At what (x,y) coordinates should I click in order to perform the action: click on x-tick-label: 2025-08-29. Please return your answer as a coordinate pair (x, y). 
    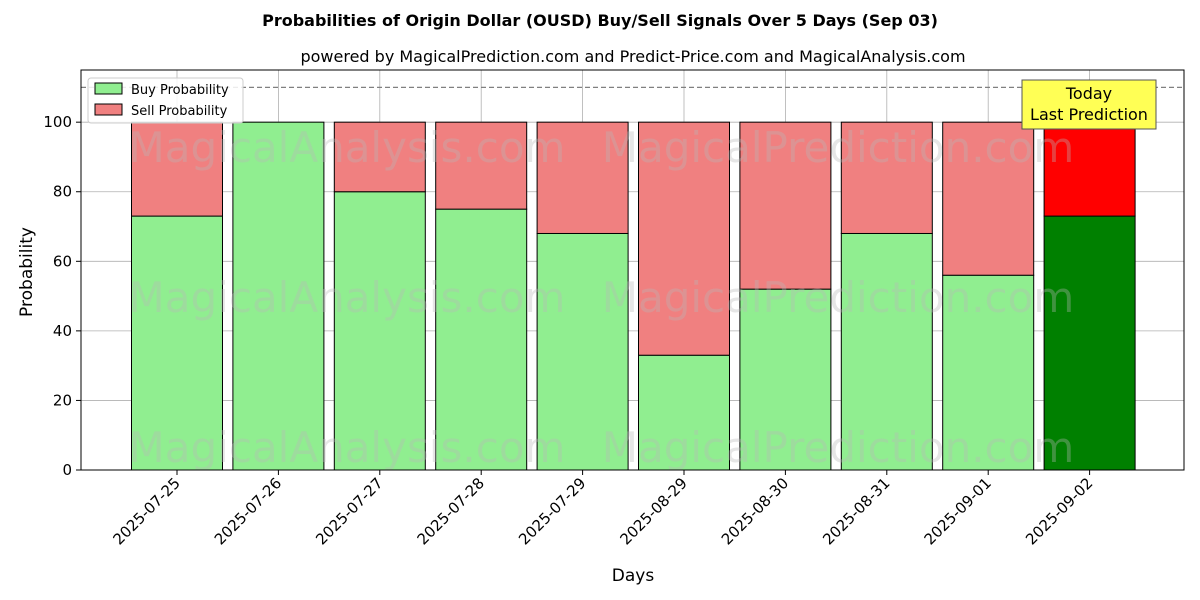
    Looking at the image, I should click on (653, 511).